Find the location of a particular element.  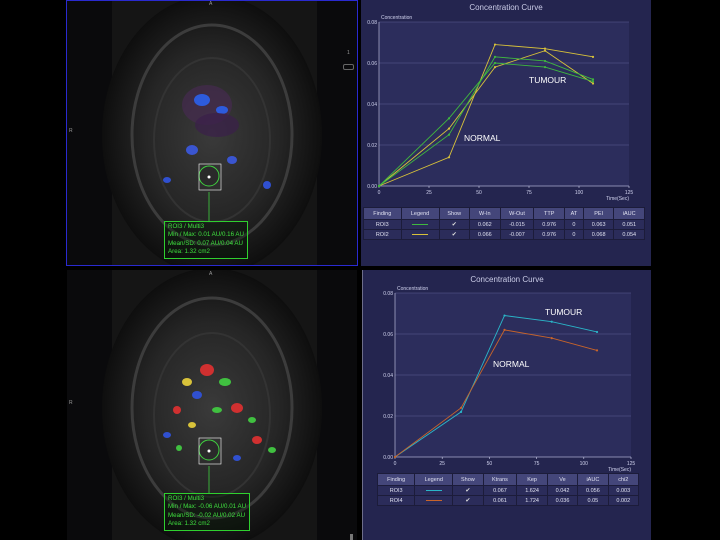

col-header: Ktrans is located at coordinates (500, 479).